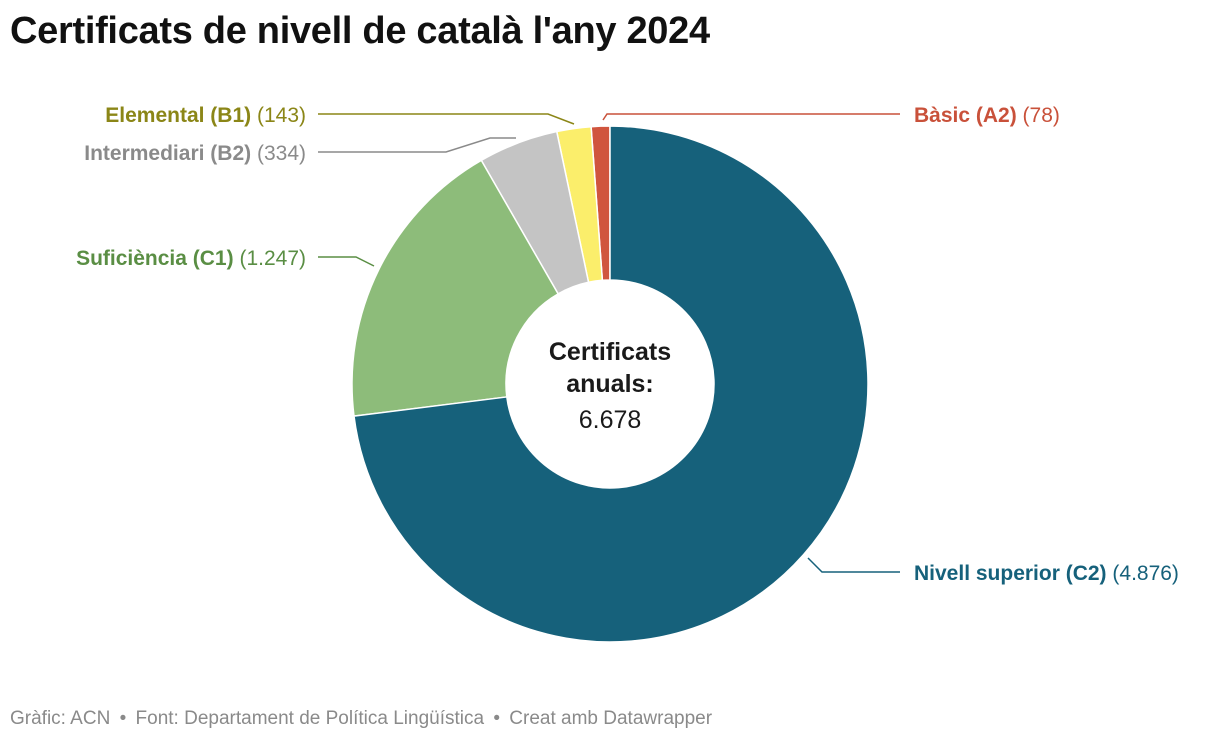 Image resolution: width=1220 pixels, height=744 pixels. What do you see at coordinates (455, 288) in the screenshot?
I see `slice-c1` at bounding box center [455, 288].